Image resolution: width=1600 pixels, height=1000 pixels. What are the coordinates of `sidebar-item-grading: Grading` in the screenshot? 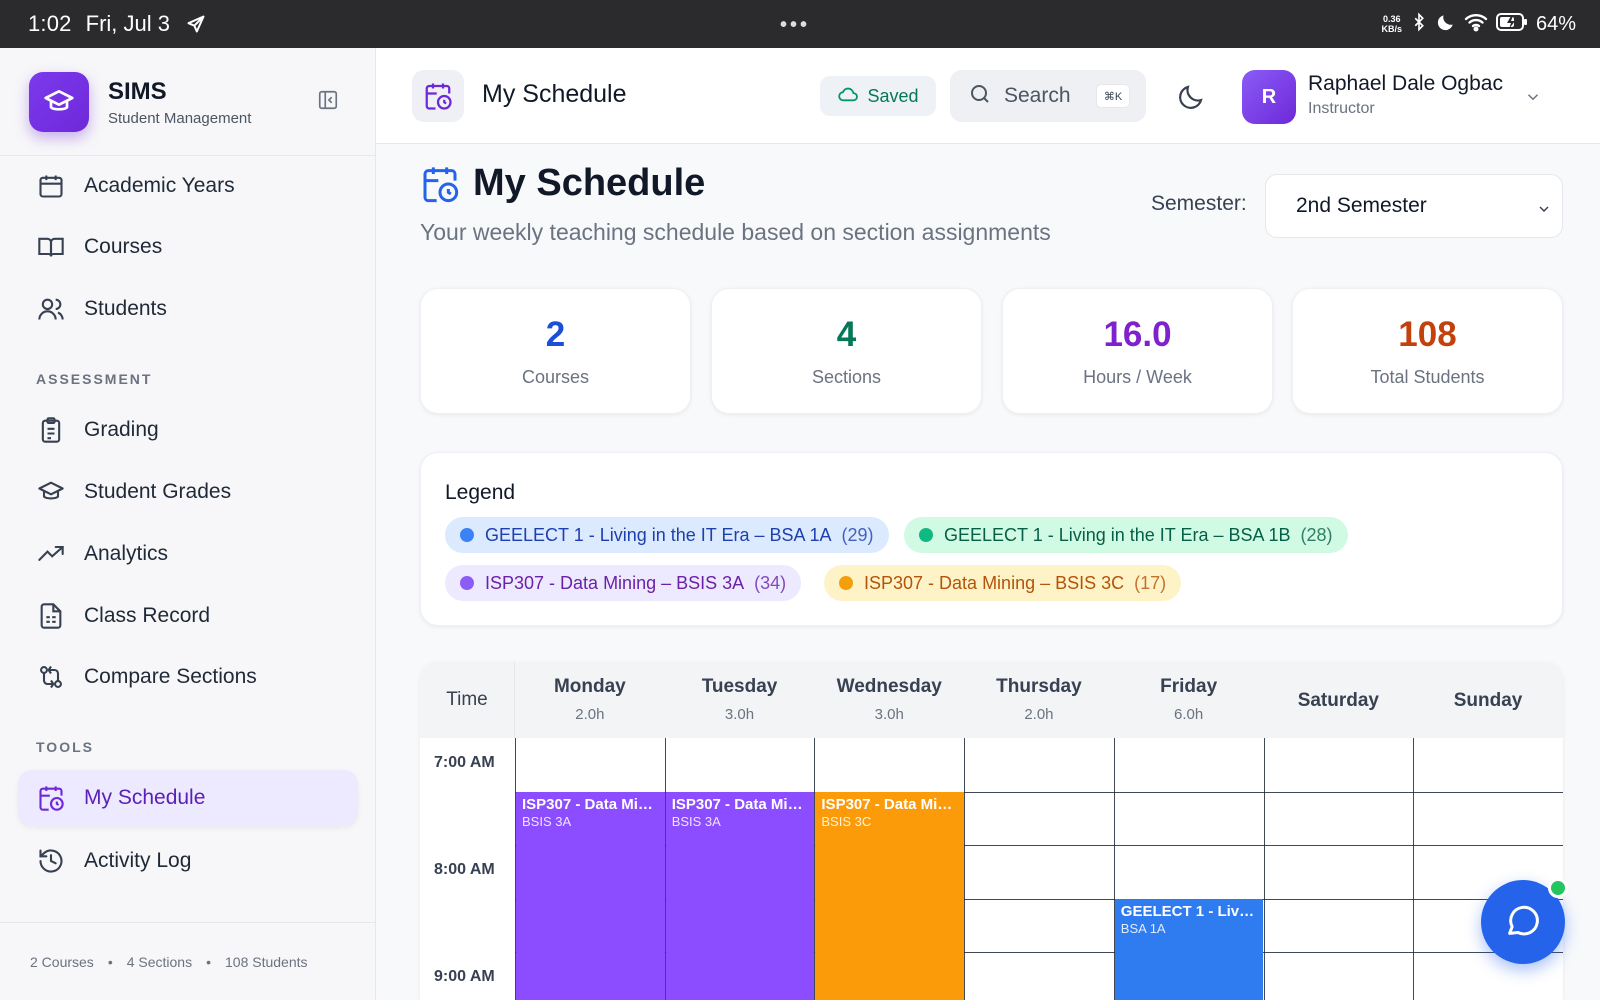 It's located at (188, 430).